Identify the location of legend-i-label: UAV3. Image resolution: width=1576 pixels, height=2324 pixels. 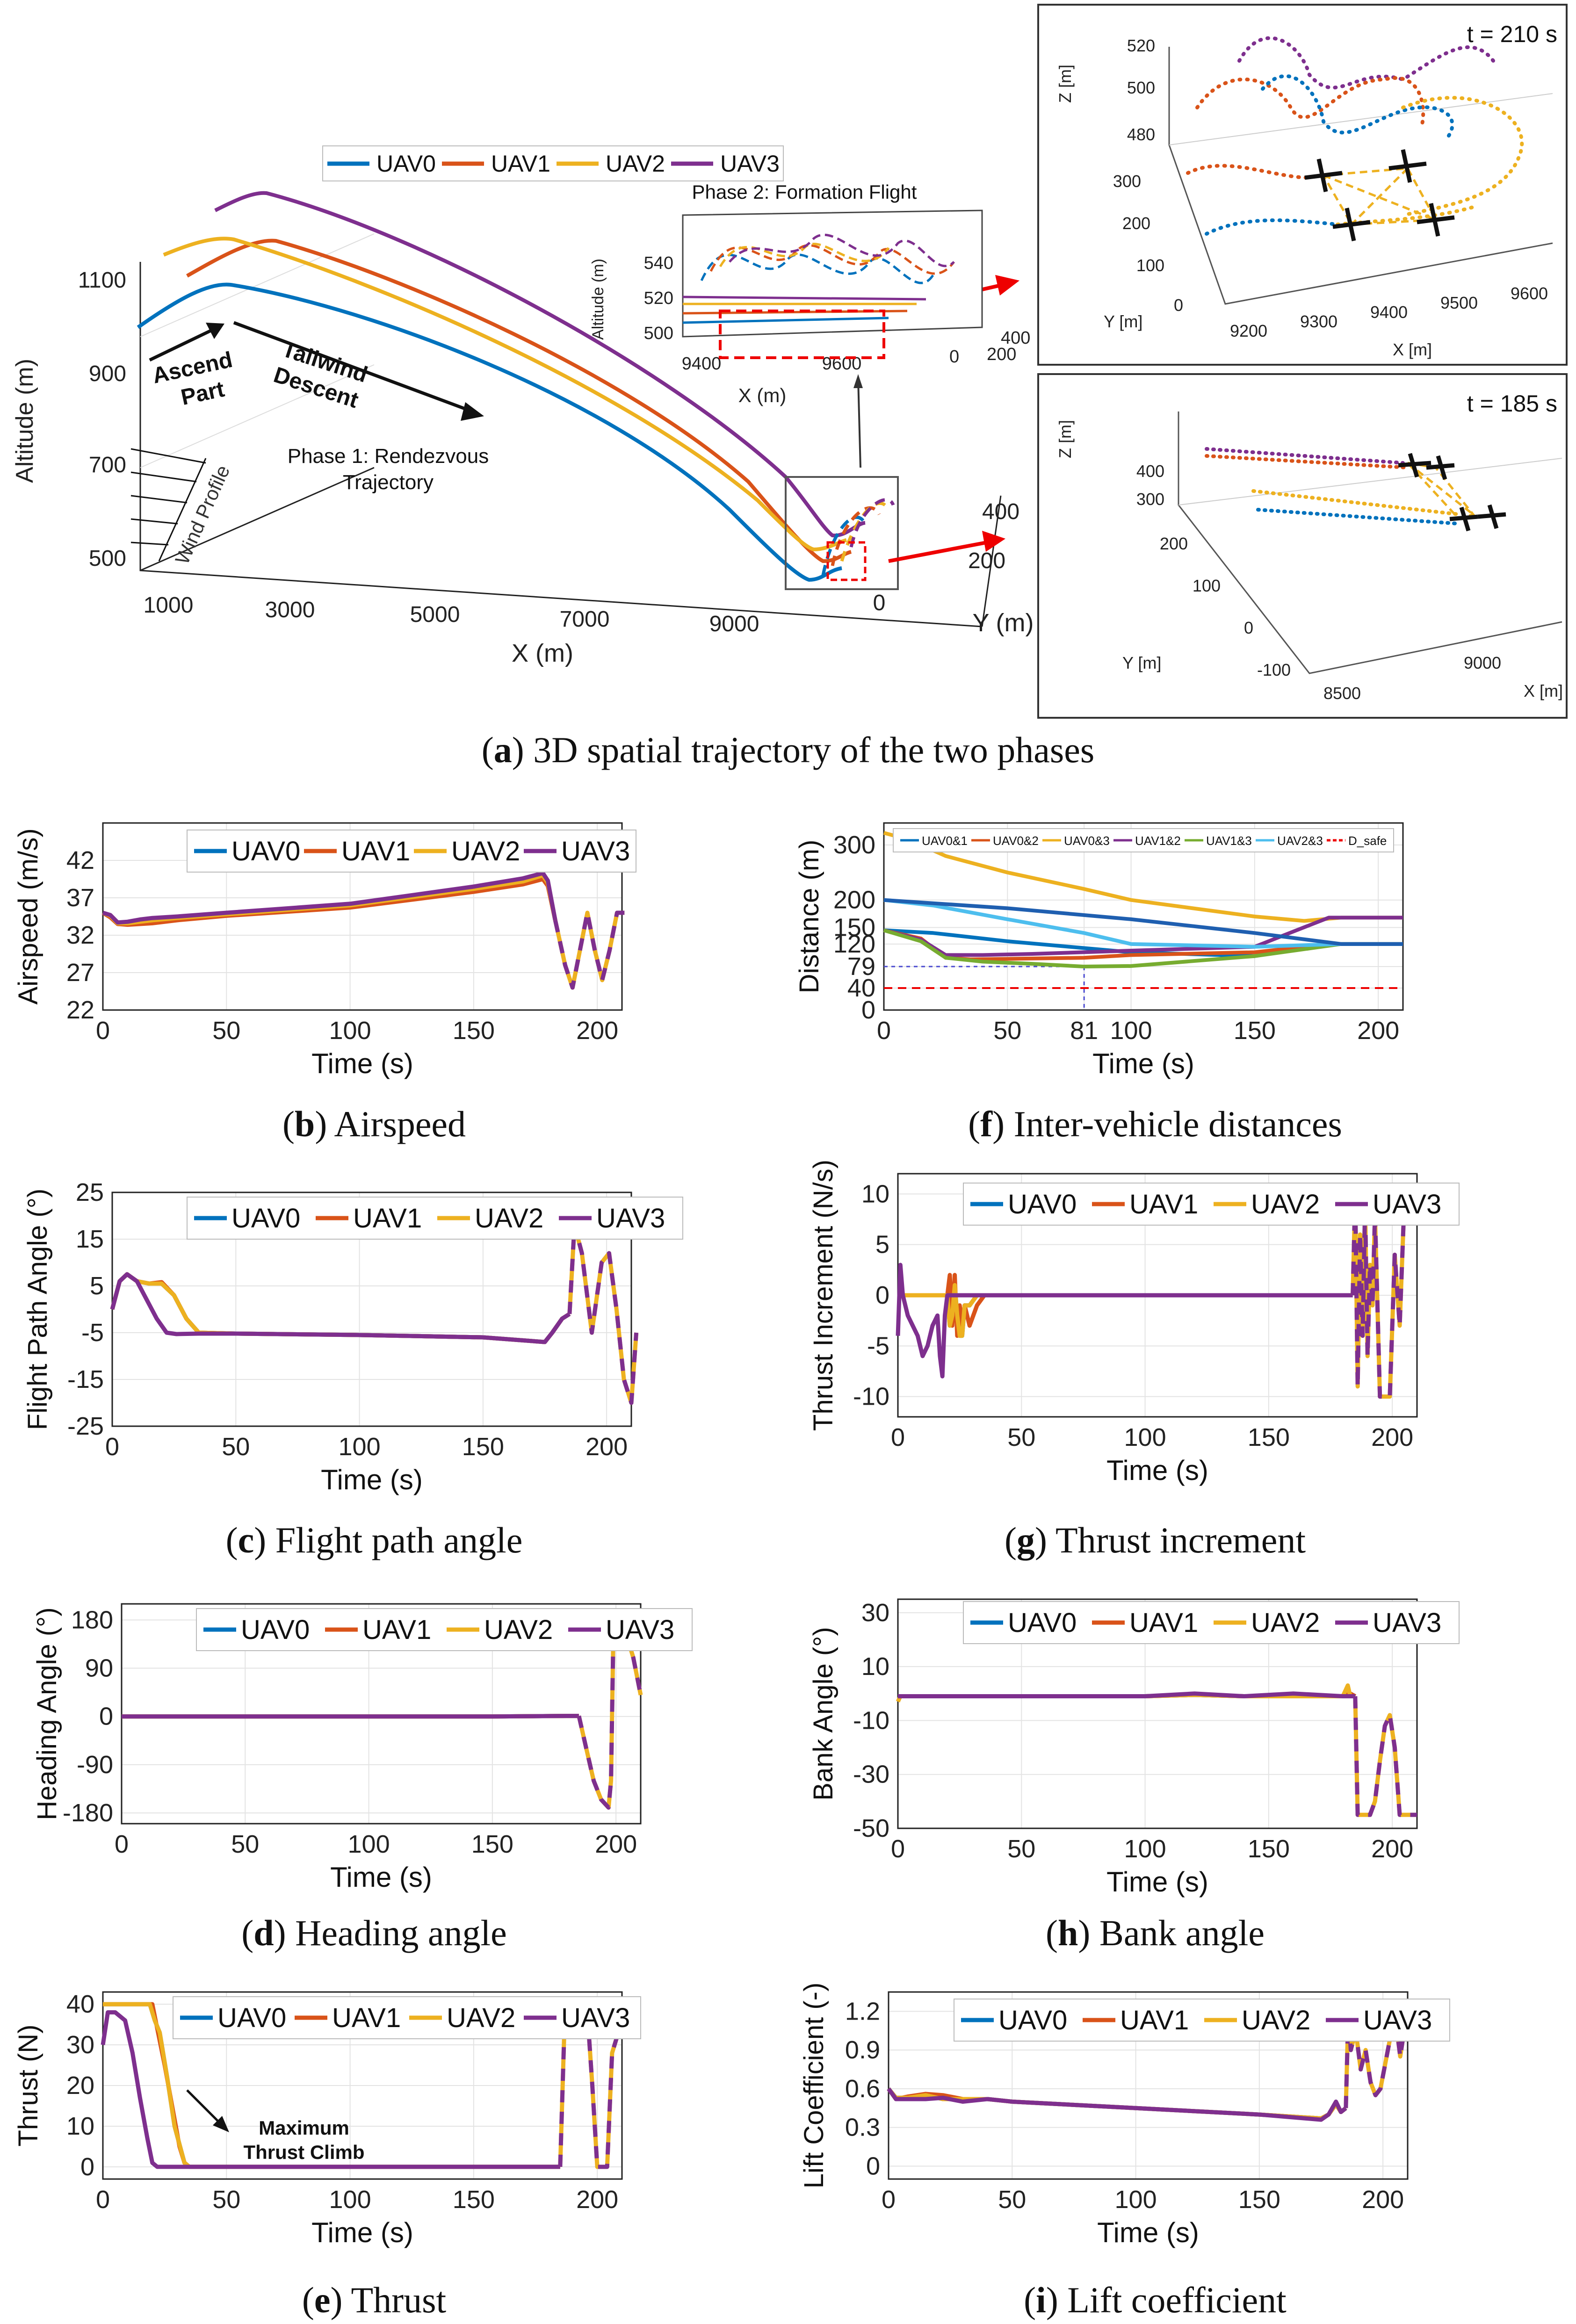
(1397, 2020).